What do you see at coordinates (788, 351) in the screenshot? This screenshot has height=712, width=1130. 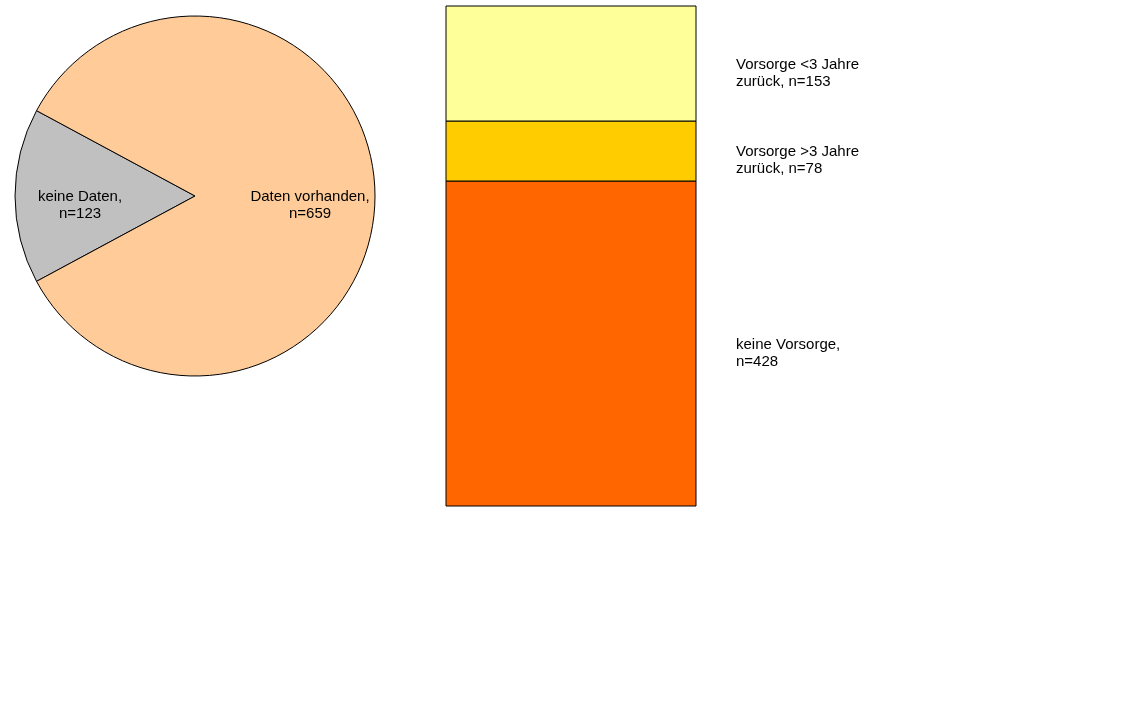 I see `text: keine Vorsorge, n=428` at bounding box center [788, 351].